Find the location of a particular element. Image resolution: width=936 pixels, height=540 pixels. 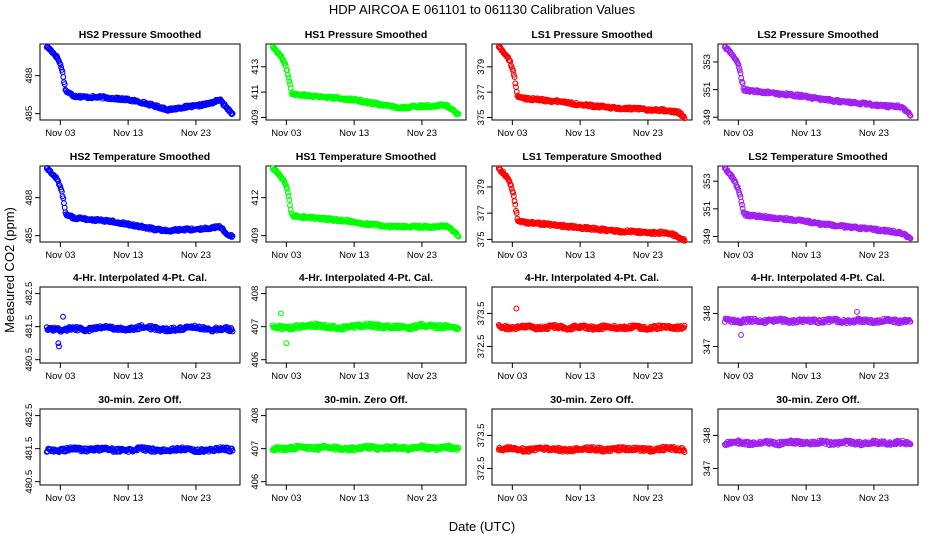

y-tick-label: 406 is located at coordinates (255, 360).